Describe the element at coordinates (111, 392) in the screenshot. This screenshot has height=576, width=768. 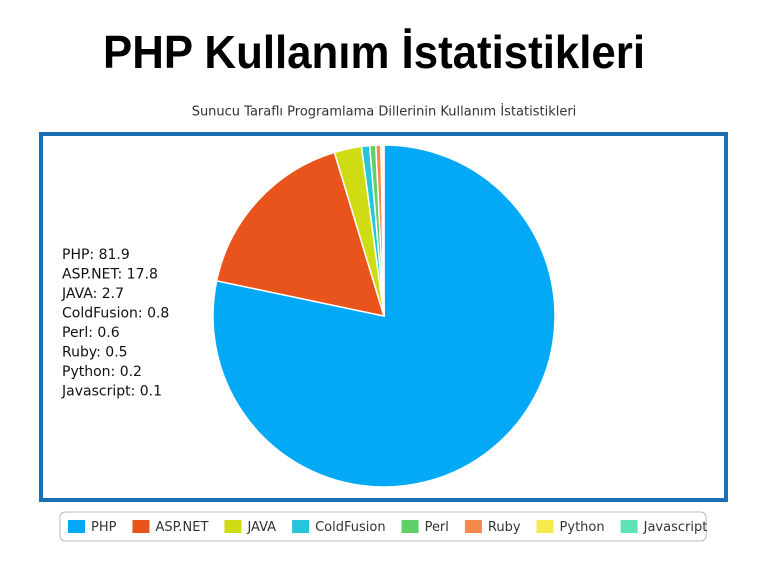
I see `value-label: Javascript: 0.1` at that location.